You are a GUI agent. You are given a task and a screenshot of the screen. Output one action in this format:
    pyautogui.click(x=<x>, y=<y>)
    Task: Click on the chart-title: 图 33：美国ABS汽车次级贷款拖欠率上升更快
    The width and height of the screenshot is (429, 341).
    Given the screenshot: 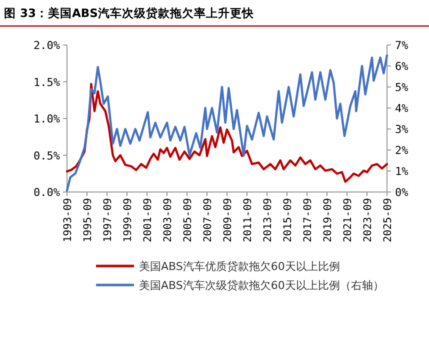 What is the action you would take?
    pyautogui.click(x=129, y=13)
    